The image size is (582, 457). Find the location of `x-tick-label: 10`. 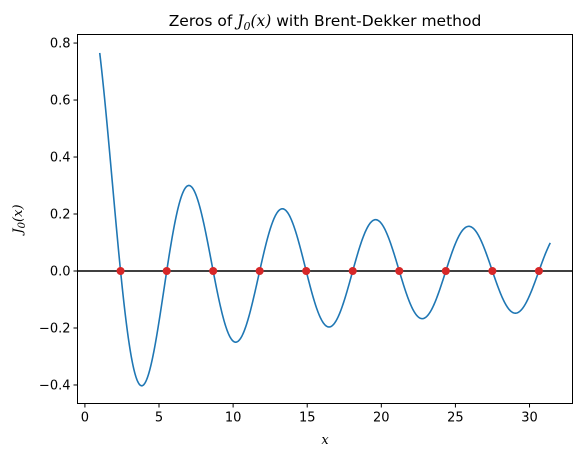

x-tick-label: 10 is located at coordinates (233, 418).